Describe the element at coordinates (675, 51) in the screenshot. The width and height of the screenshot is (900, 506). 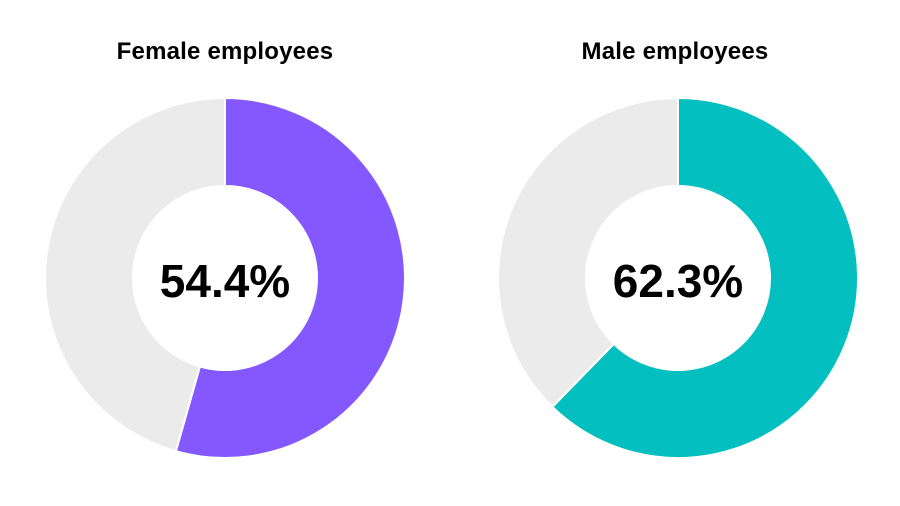
I see `chart-title-male: Male employees` at that location.